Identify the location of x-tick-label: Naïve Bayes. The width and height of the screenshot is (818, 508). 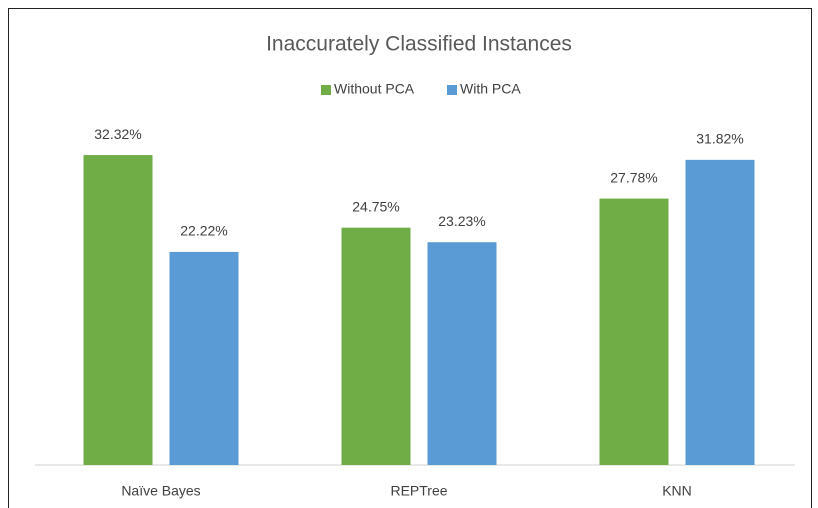
(160, 491).